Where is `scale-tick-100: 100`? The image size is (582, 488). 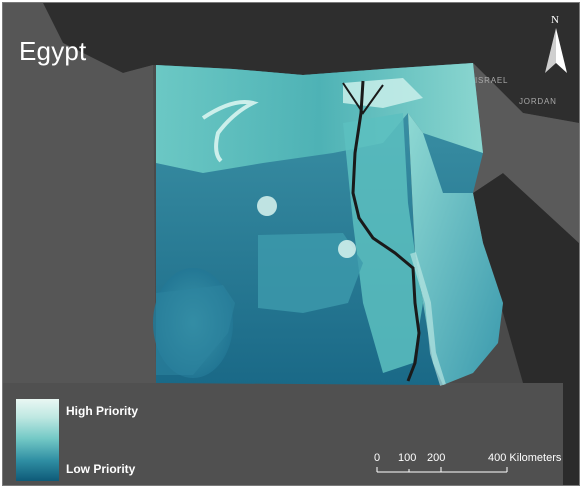 scale-tick-100: 100 is located at coordinates (407, 458).